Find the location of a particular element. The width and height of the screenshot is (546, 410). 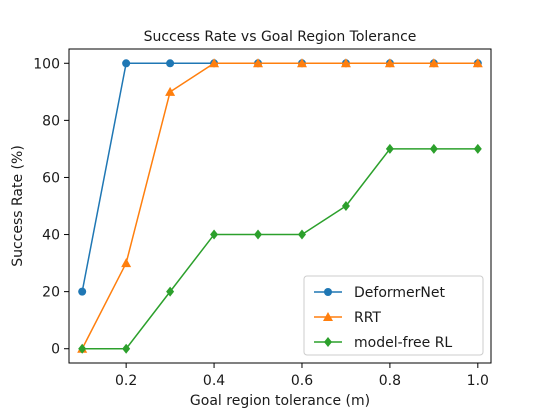

x-tick-label: 0.2 is located at coordinates (126, 381).